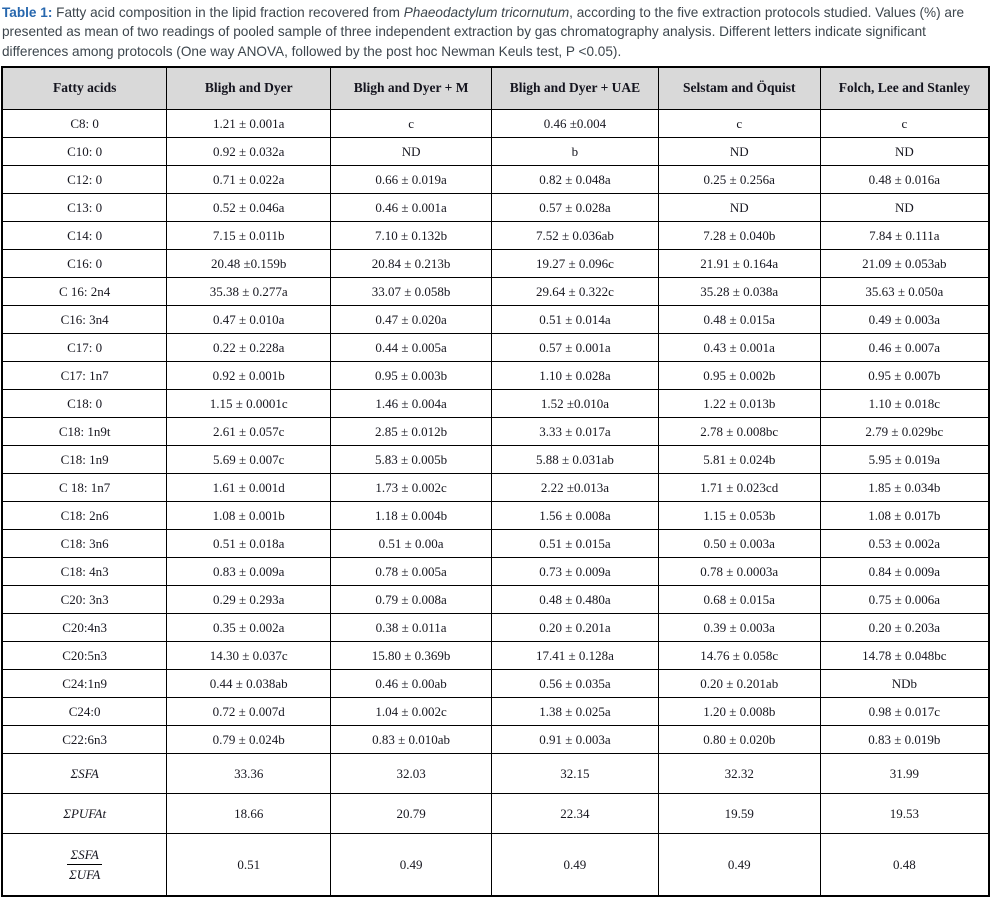  Describe the element at coordinates (411, 774) in the screenshot. I see `value-cell: 32.03` at that location.